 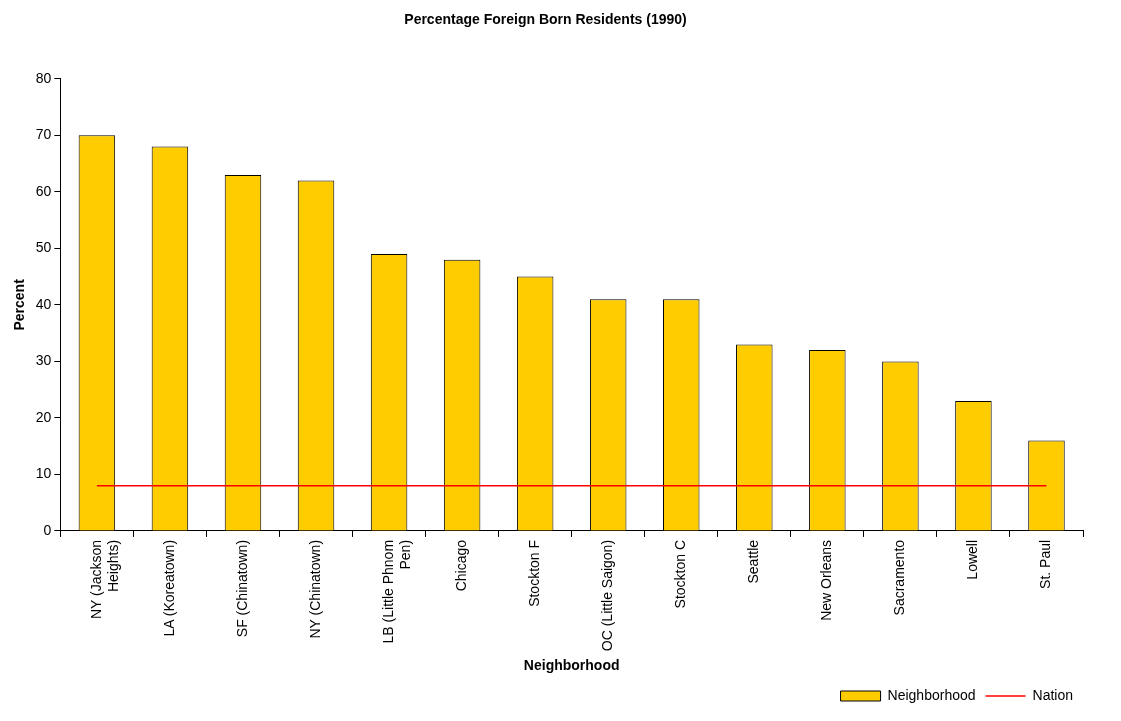 What do you see at coordinates (43, 134) in the screenshot?
I see `y-tick-label: 70` at bounding box center [43, 134].